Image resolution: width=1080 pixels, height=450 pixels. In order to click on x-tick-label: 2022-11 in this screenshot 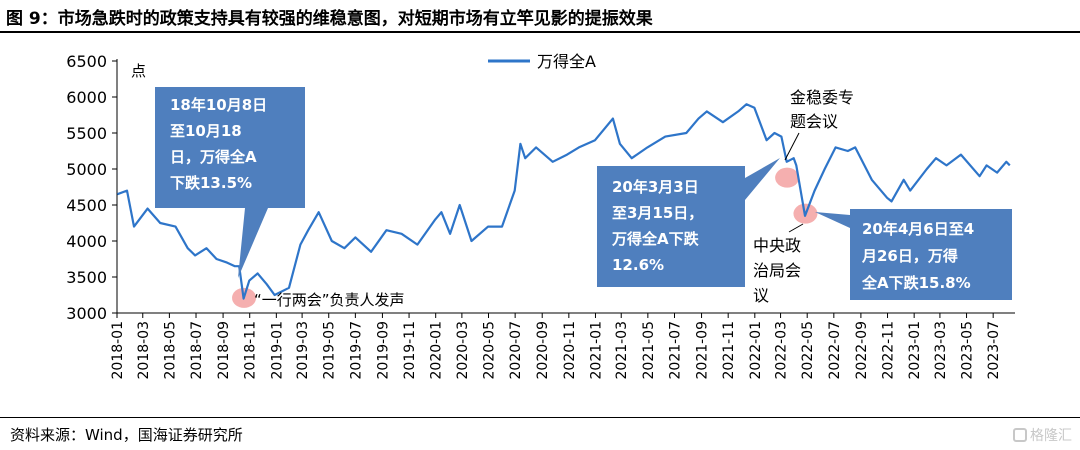, I will do `click(889, 350)`.